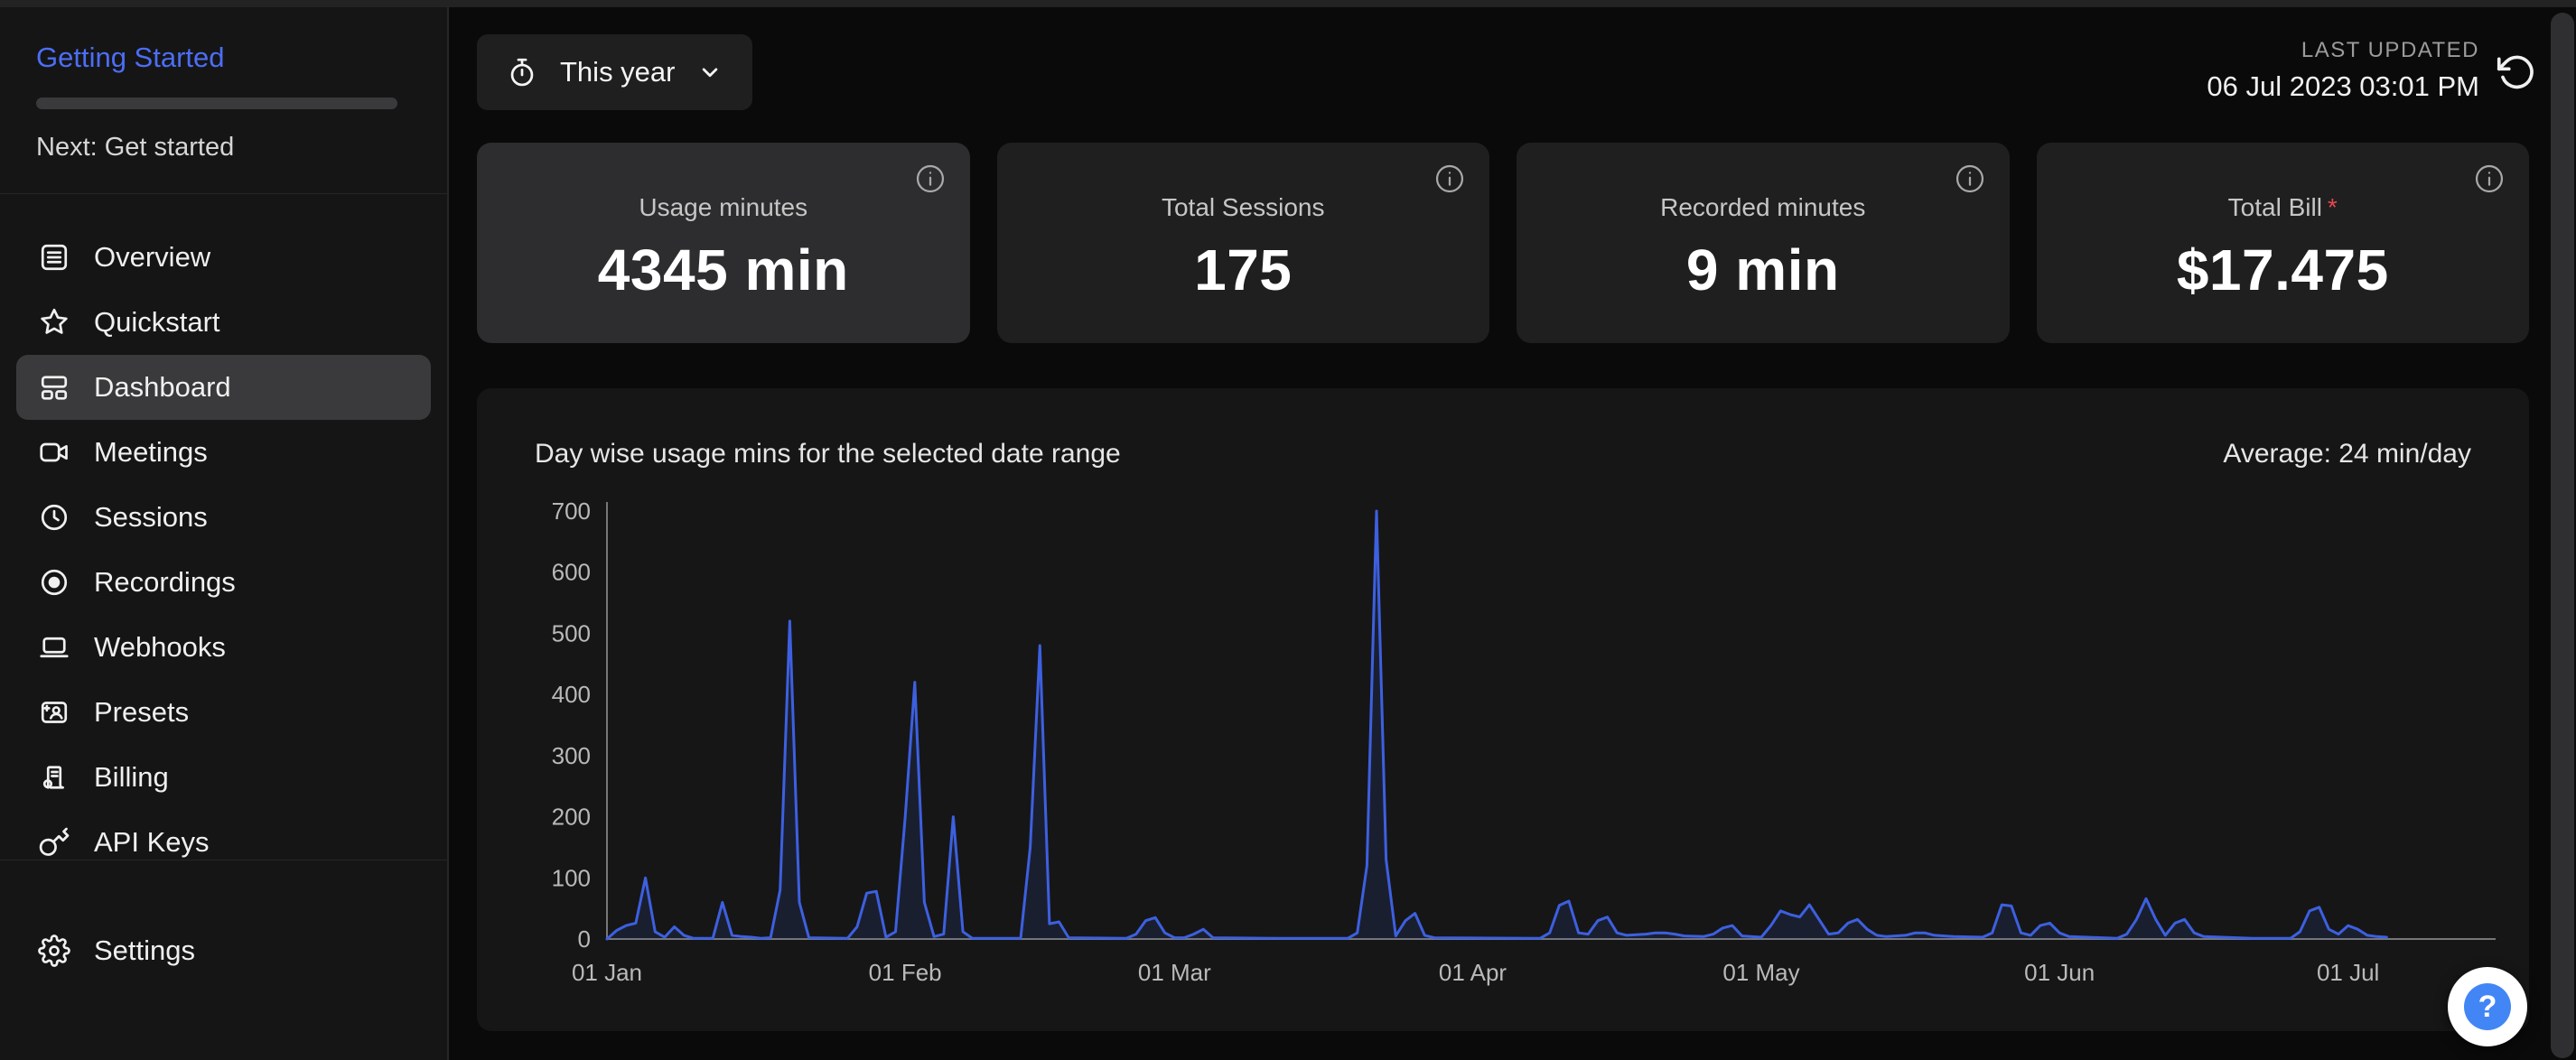 This screenshot has width=2576, height=1060. I want to click on svg-text: 01 May, so click(1760, 973).